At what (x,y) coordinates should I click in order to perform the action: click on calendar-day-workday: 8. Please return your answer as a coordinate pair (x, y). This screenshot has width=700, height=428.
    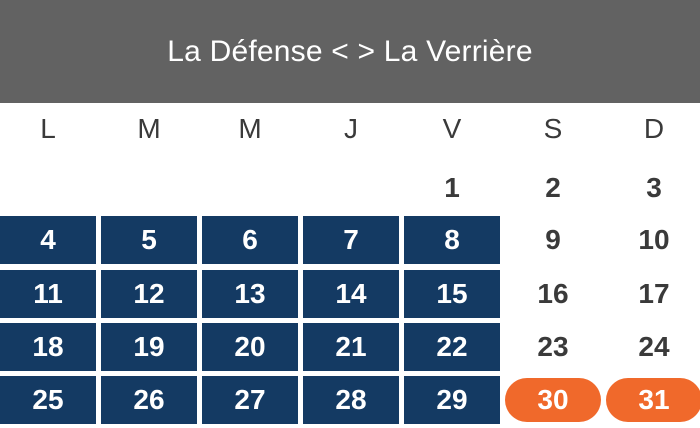
    Looking at the image, I should click on (452, 240).